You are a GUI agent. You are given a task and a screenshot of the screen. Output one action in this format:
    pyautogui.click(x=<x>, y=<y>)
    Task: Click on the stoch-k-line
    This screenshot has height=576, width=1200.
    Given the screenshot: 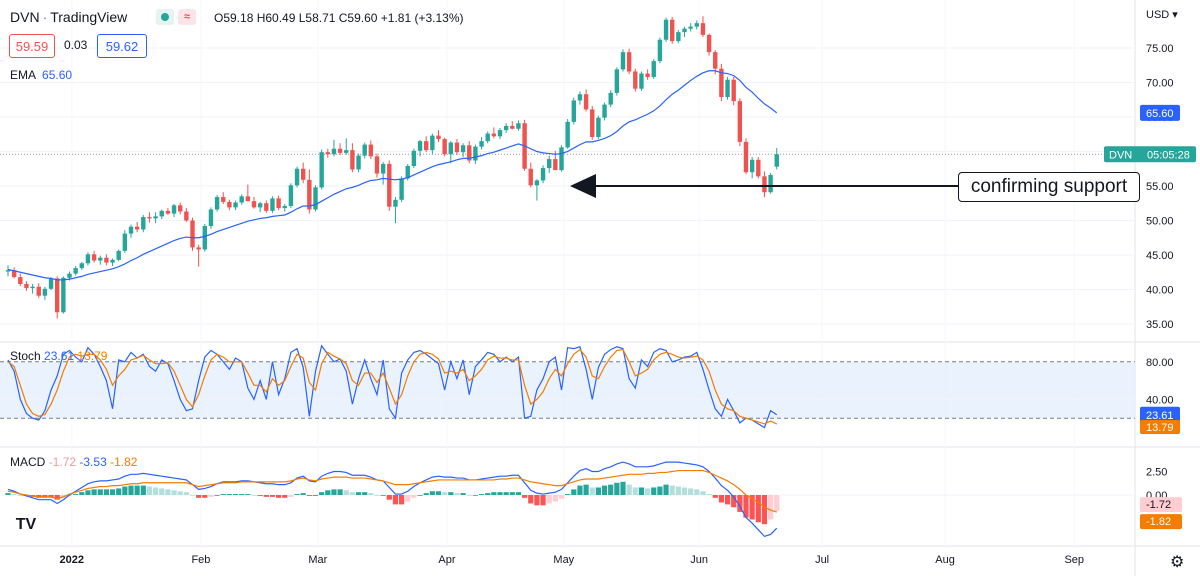 What is the action you would take?
    pyautogui.click(x=392, y=386)
    